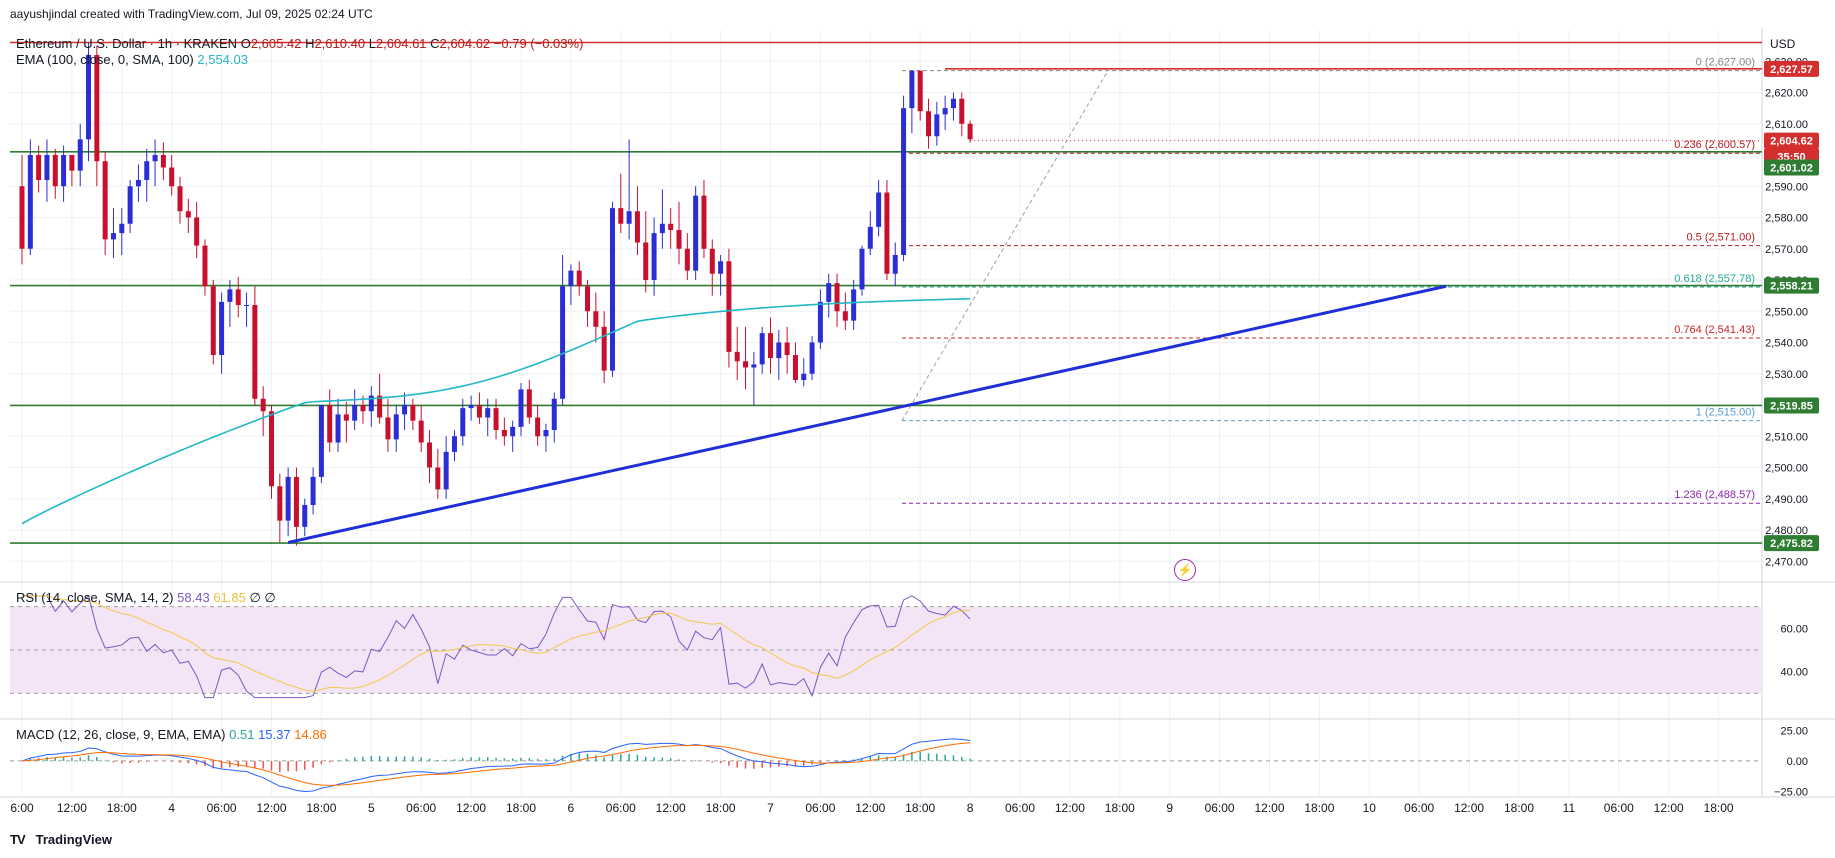 This screenshot has width=1835, height=858. What do you see at coordinates (1783, 44) in the screenshot?
I see `currency-label: USD` at bounding box center [1783, 44].